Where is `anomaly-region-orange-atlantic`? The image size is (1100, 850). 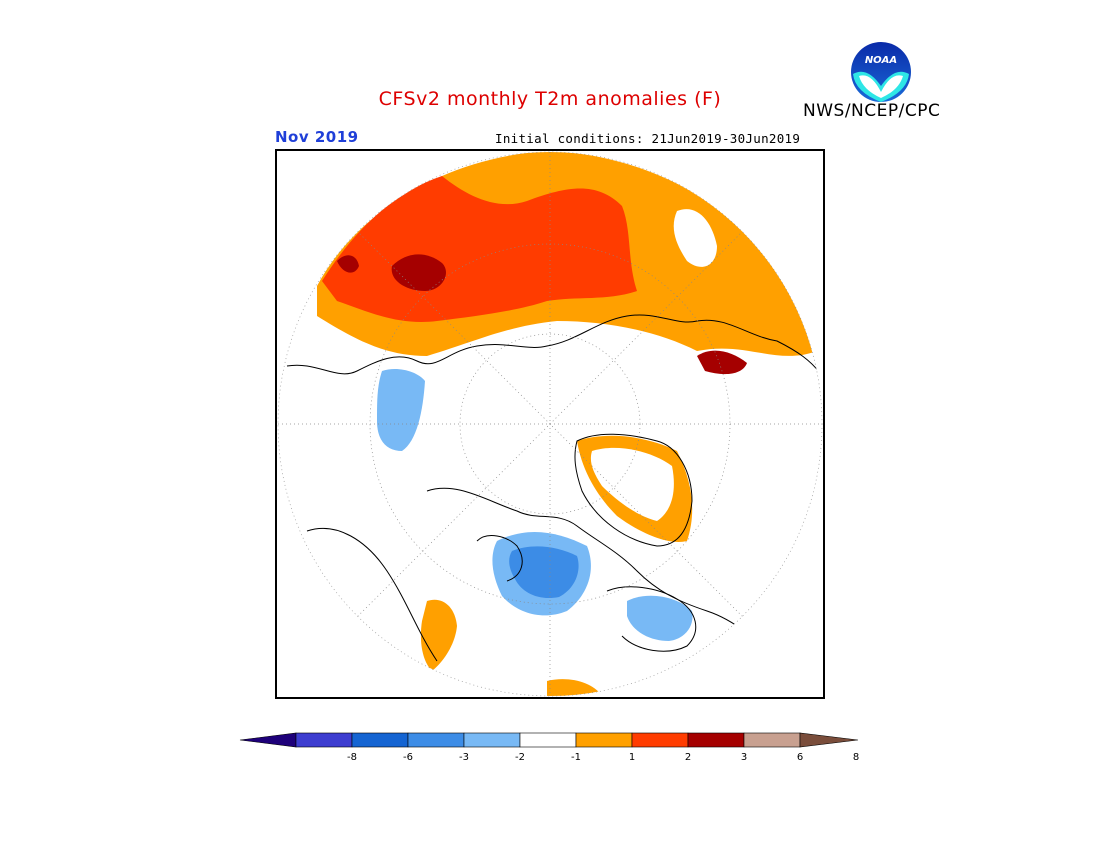 anomaly-region-orange-atlantic is located at coordinates (574, 687).